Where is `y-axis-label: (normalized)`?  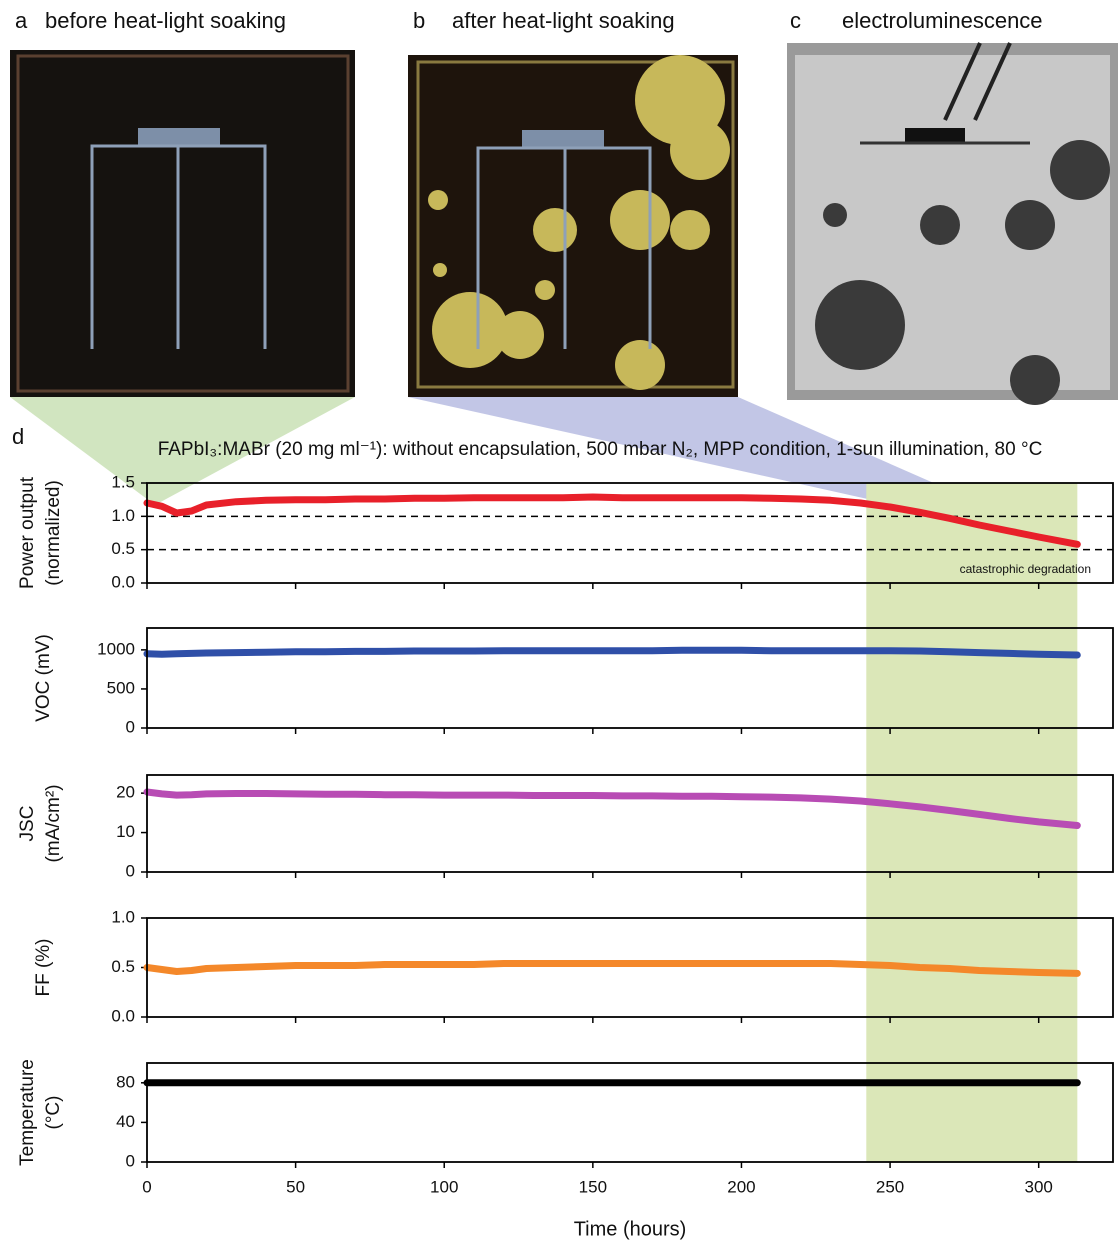
y-axis-label: (normalized) is located at coordinates (53, 533).